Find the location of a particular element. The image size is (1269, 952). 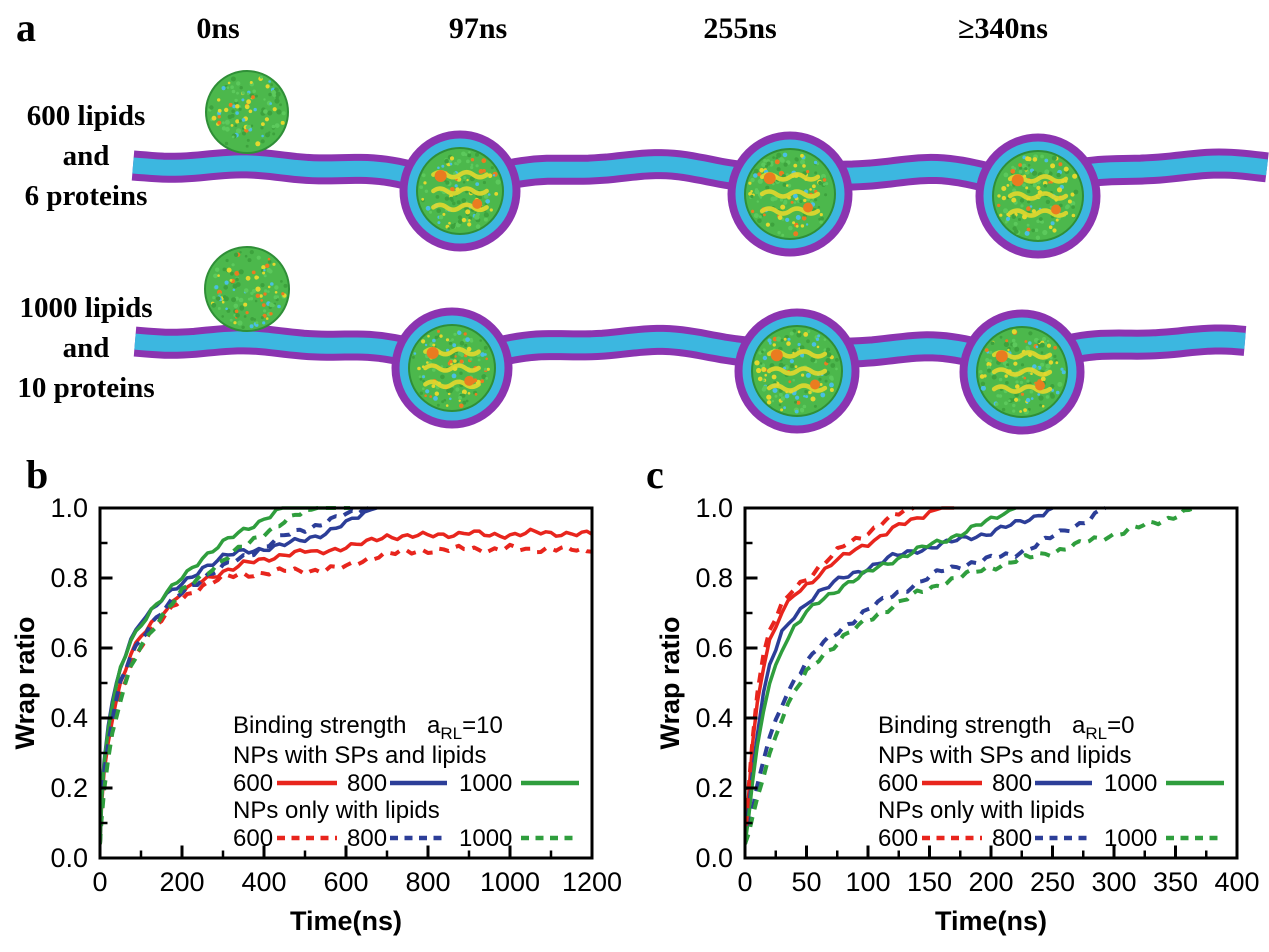

x-tick-label: 400 is located at coordinates (263, 882).